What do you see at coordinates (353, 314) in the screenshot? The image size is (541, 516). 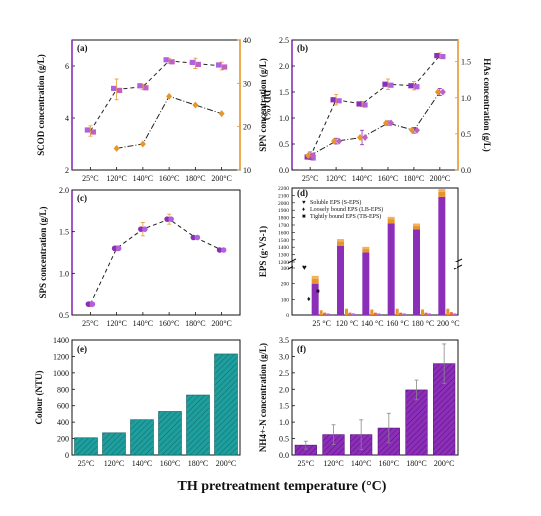 I see `bar-small-tbeps` at bounding box center [353, 314].